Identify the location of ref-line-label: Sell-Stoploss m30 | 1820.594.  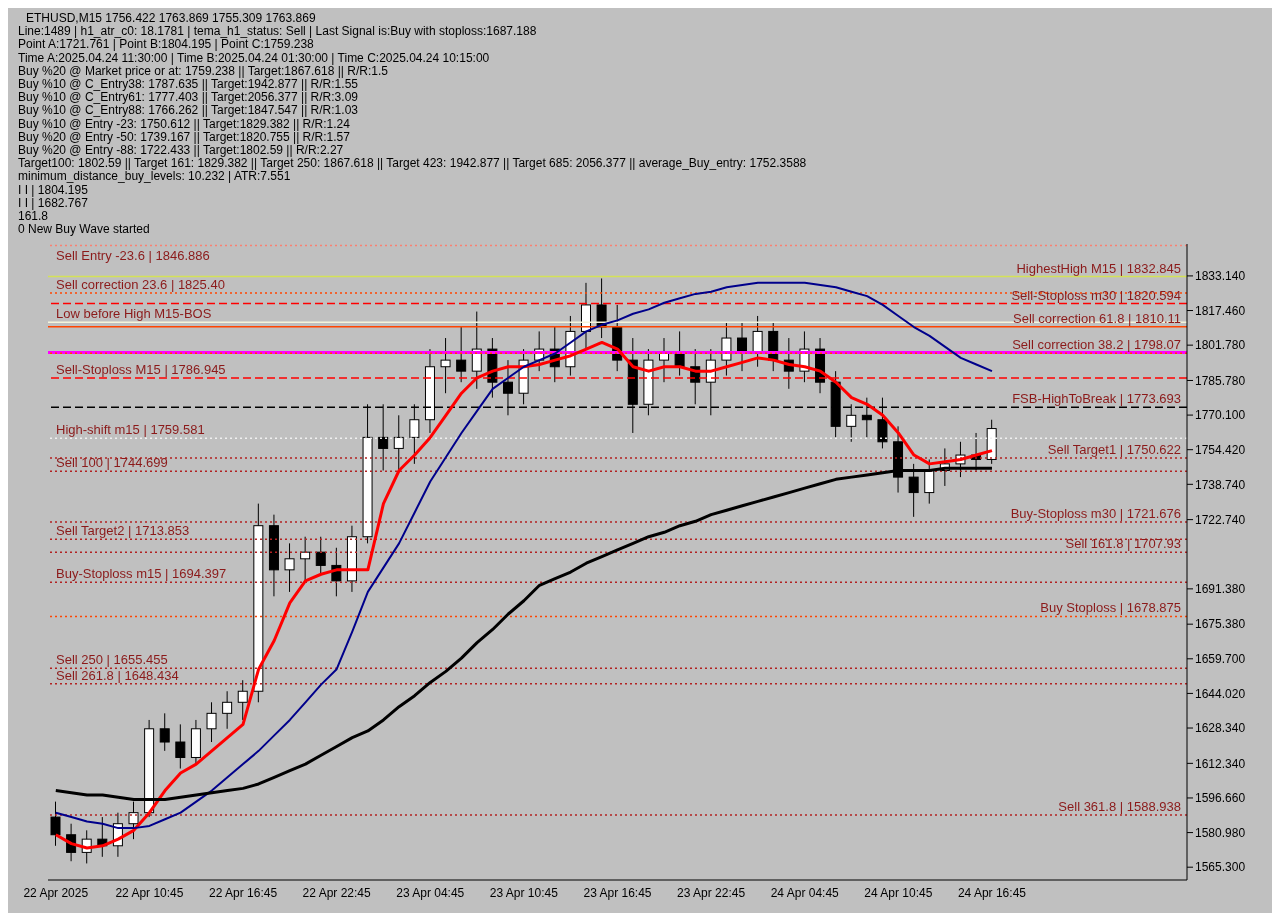
(1096, 295).